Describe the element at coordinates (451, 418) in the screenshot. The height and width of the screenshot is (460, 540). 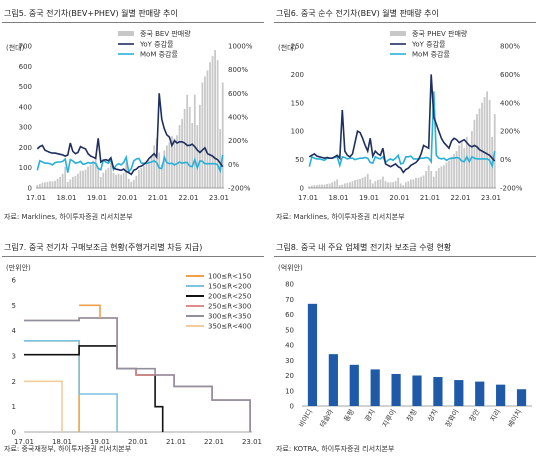
I see `x-tick-label: 장화이` at that location.